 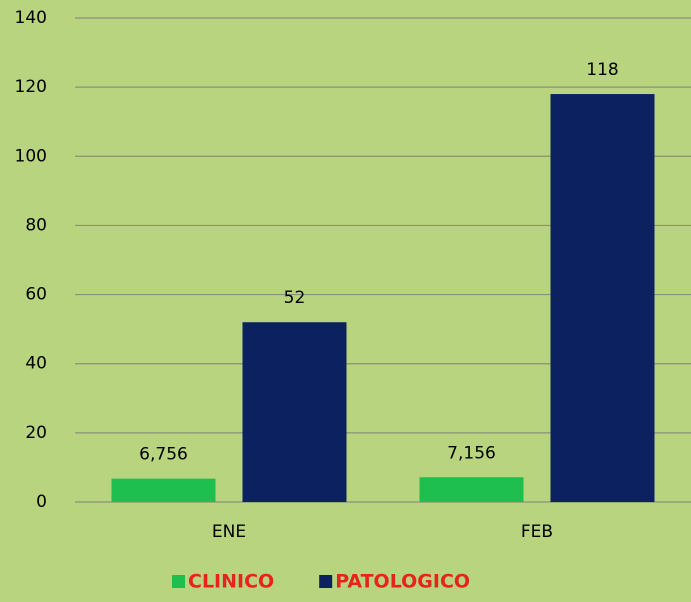 I want to click on y-tick-label: 40, so click(x=36, y=364).